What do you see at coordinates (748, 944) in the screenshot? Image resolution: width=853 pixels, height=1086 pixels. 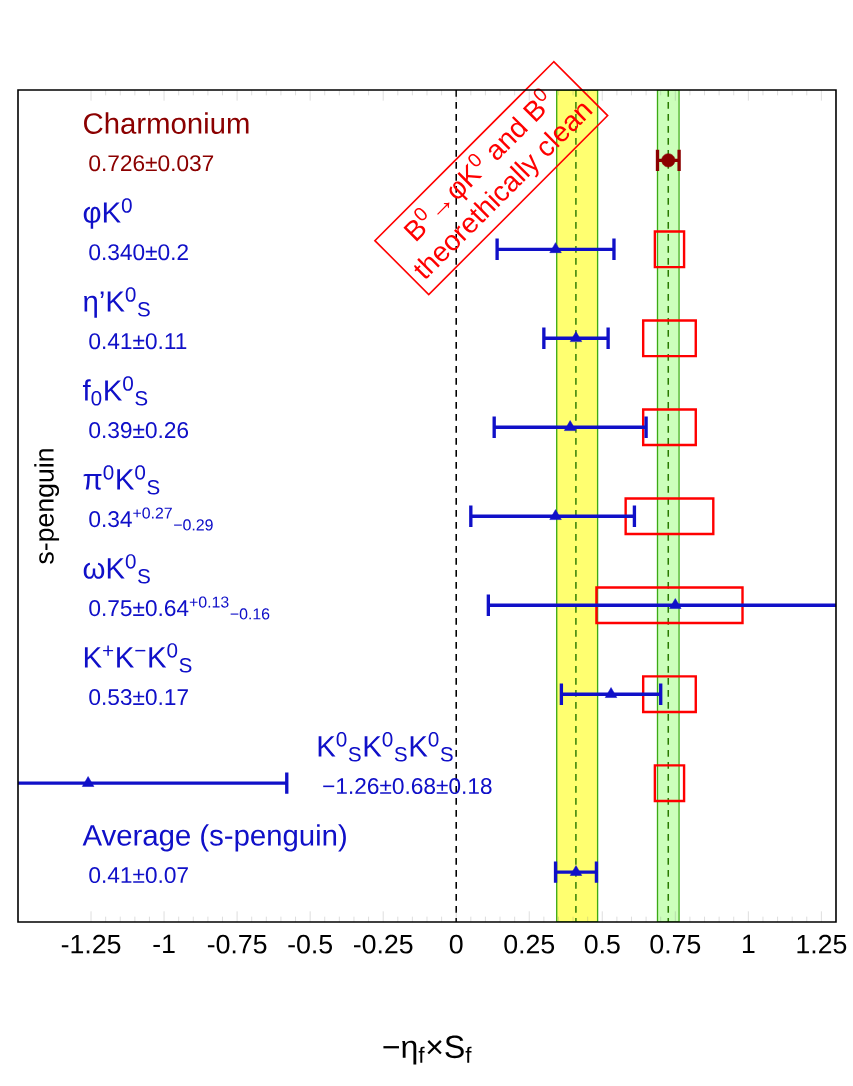 I see `x-tick-label: 1` at bounding box center [748, 944].